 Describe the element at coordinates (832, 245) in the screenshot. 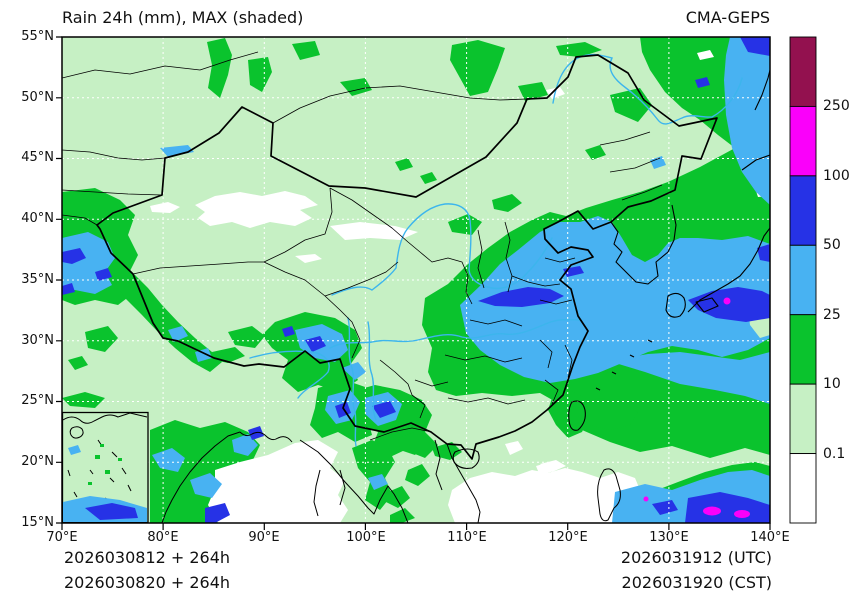

I see `colorbar-label: 50` at that location.